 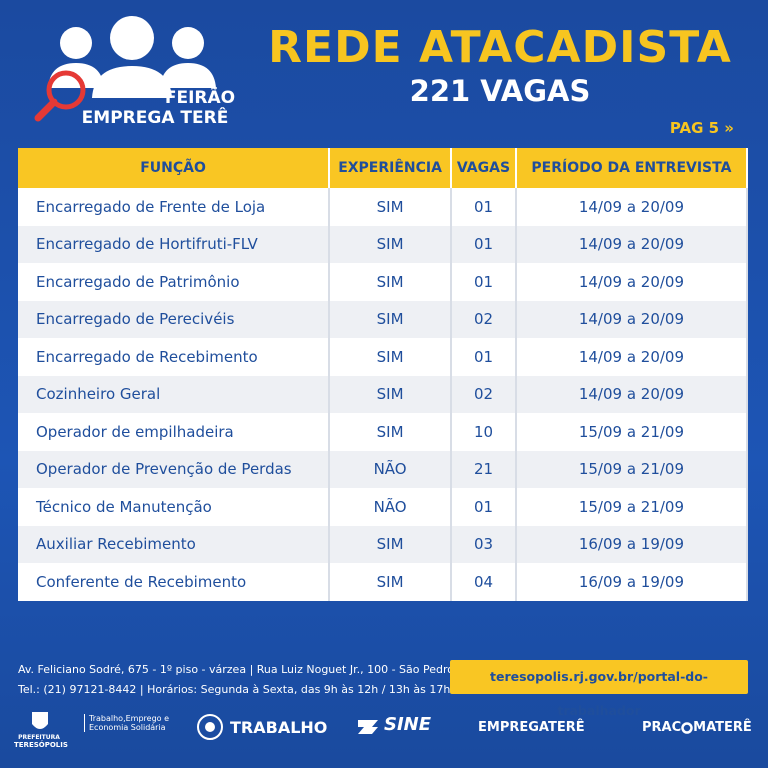 What do you see at coordinates (174, 282) in the screenshot?
I see `table-cell: Encarregado de Patrimônio` at bounding box center [174, 282].